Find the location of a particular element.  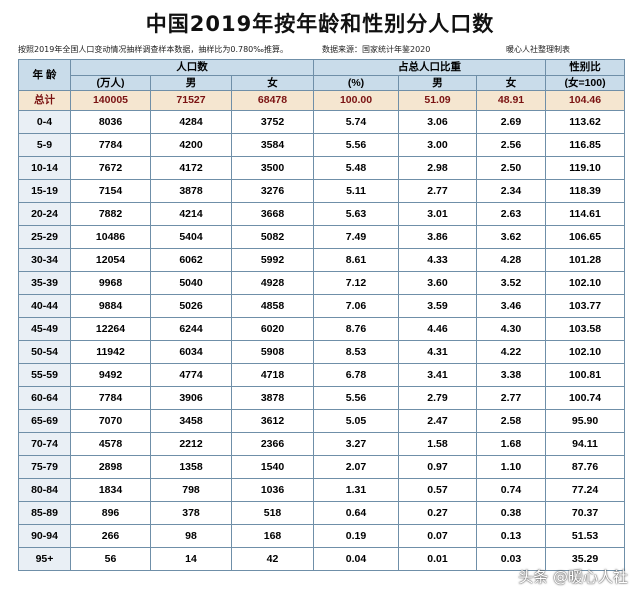

row-ratio: 95.90 is located at coordinates (585, 421).